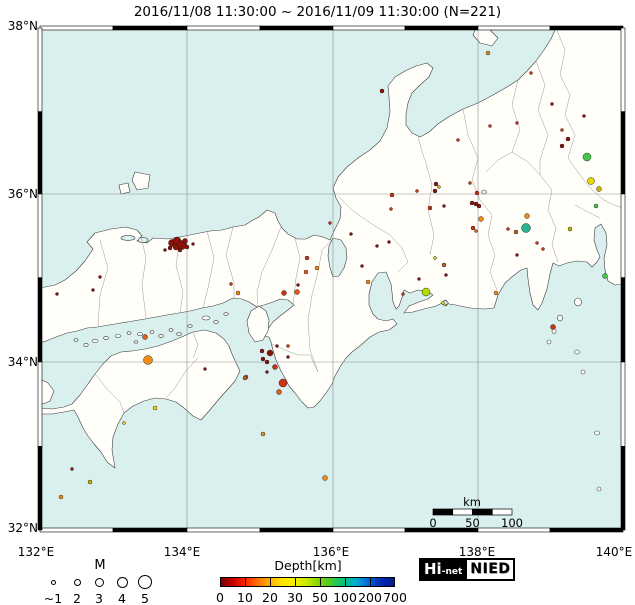 The width and height of the screenshot is (635, 605). I want to click on depth-legend-title: Depth[km], so click(308, 565).